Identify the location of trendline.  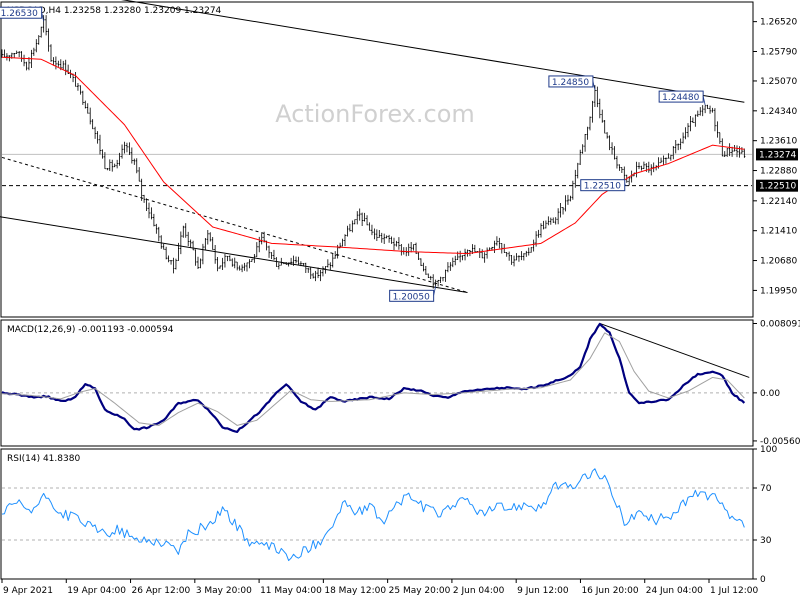
(674, 350).